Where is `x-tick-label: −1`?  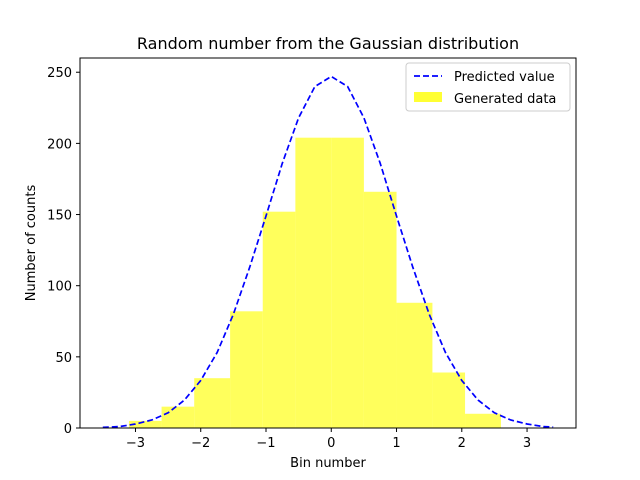
x-tick-label: −1 is located at coordinates (265, 443).